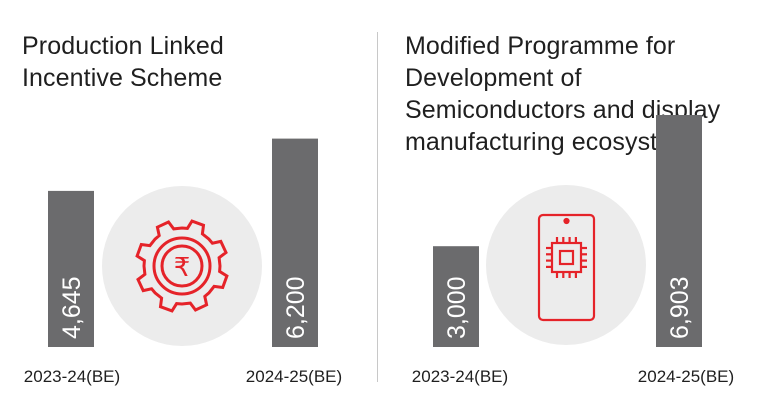 The height and width of the screenshot is (416, 759). I want to click on chip-outer, so click(566, 257).